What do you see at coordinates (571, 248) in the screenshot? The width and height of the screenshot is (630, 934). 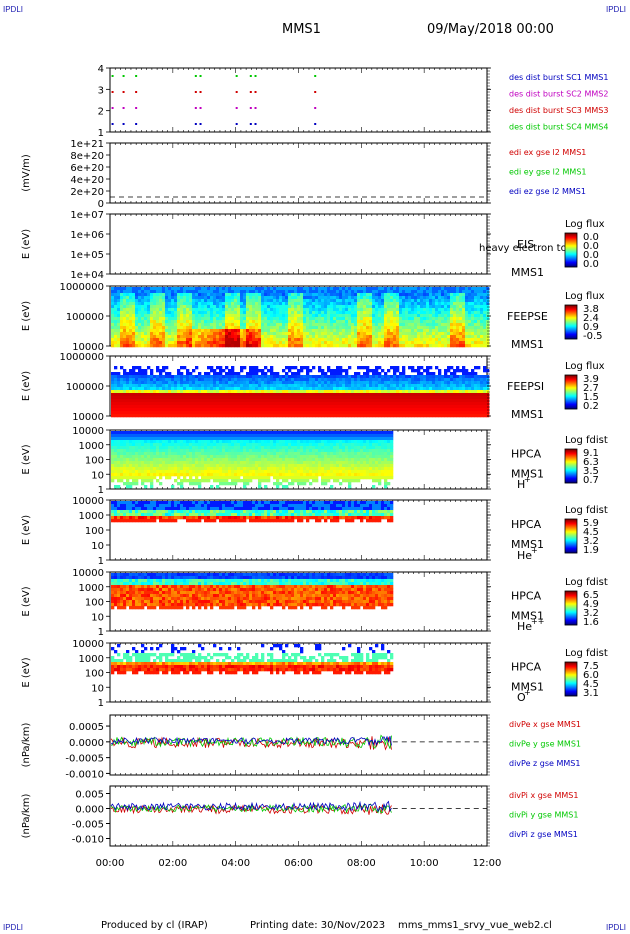 I see `eis-cbar-seg` at bounding box center [571, 248].